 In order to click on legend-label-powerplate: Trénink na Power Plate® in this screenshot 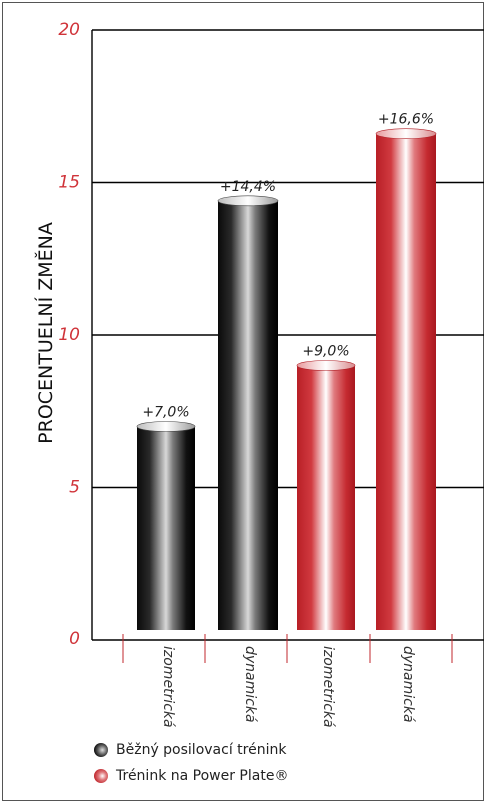, I will do `click(202, 776)`.